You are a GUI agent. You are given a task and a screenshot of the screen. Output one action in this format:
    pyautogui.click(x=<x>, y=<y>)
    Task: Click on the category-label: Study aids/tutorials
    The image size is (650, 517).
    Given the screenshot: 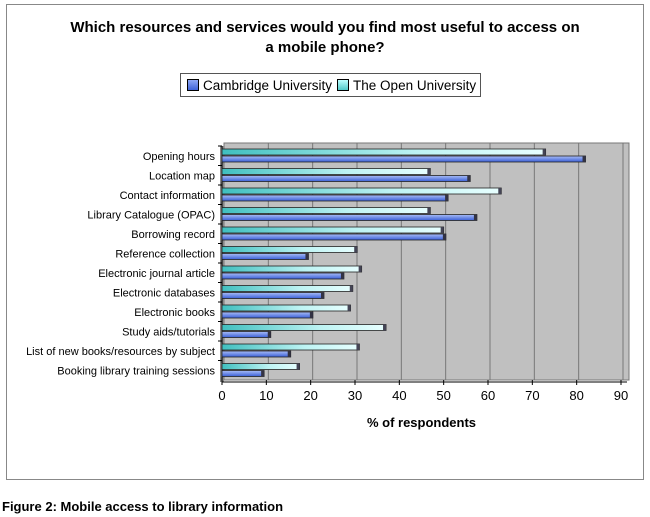 What is the action you would take?
    pyautogui.click(x=168, y=332)
    